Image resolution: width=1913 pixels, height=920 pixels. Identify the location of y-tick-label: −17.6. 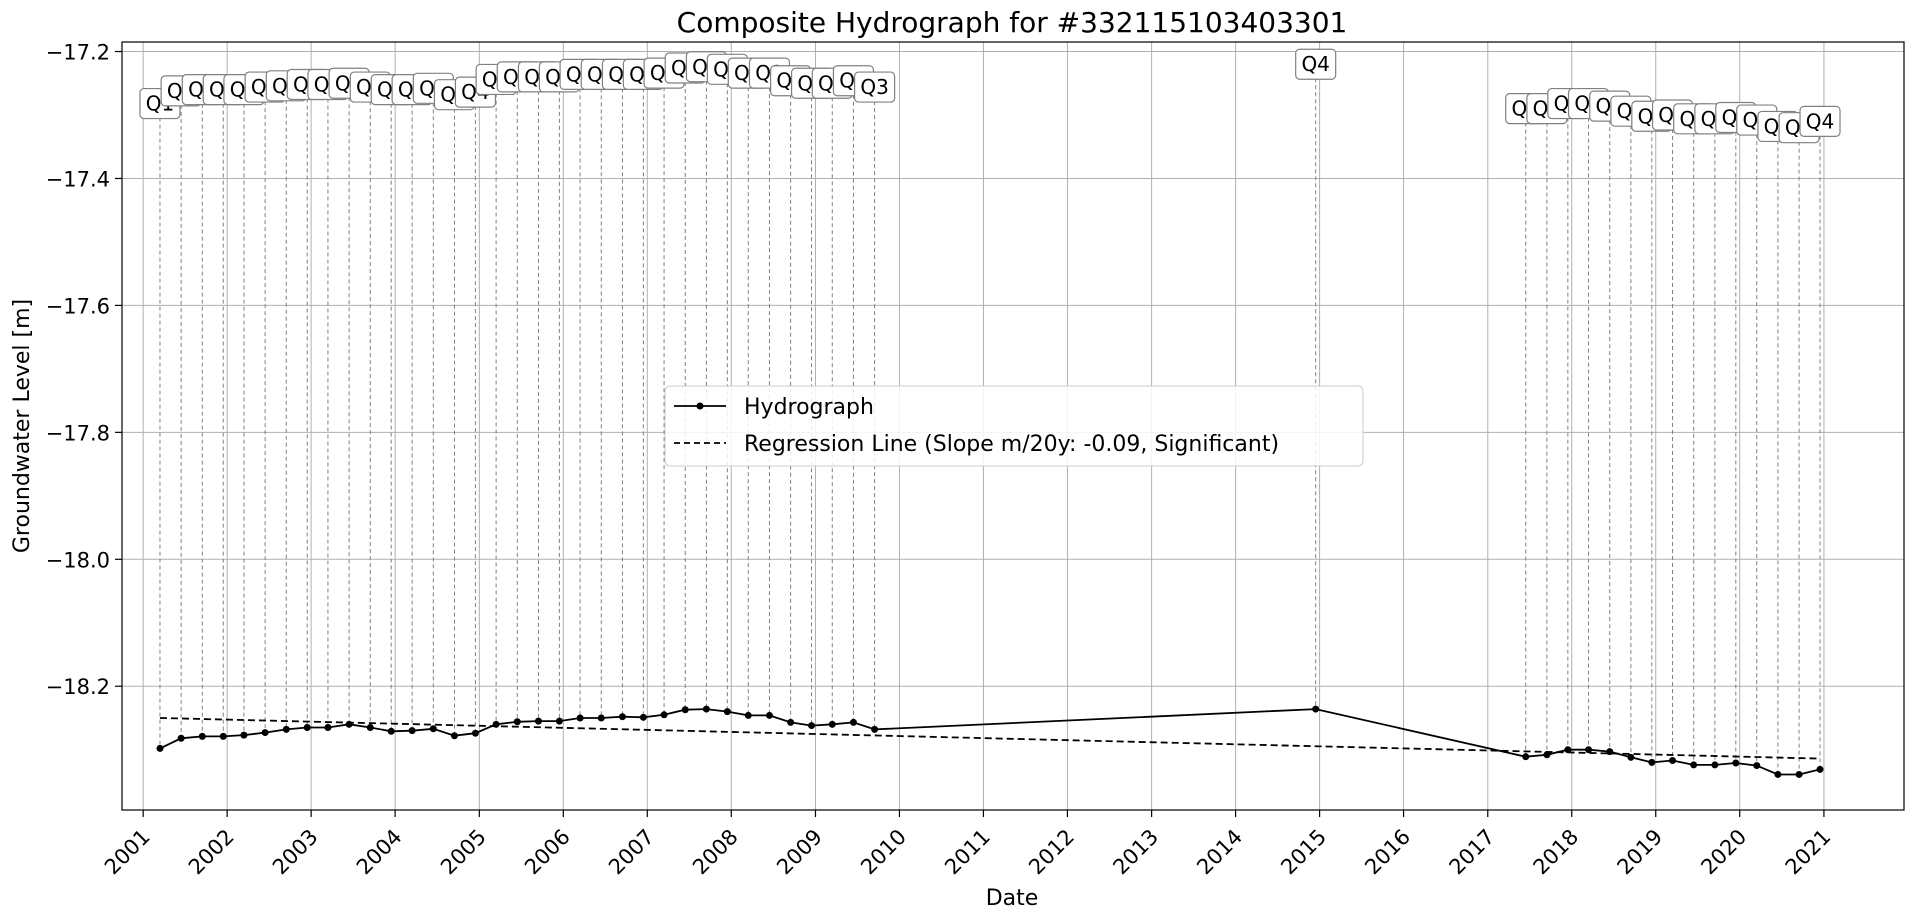
(78, 306).